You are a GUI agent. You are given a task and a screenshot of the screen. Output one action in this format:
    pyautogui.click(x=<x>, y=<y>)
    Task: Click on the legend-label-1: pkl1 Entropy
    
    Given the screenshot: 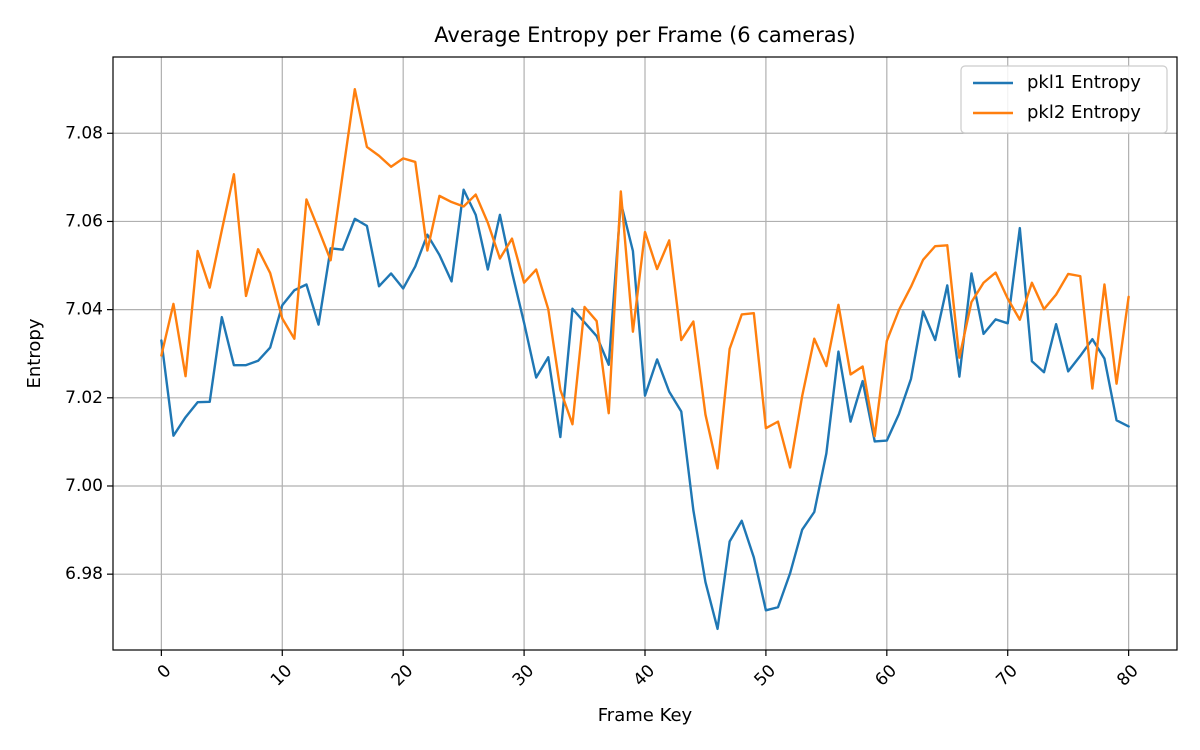 What is the action you would take?
    pyautogui.click(x=1084, y=82)
    